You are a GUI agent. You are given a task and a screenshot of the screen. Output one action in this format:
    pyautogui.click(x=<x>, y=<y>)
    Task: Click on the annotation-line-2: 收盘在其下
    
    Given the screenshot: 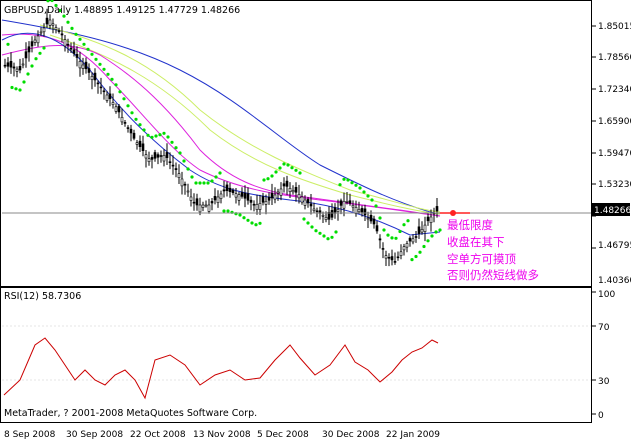 What is the action you would take?
    pyautogui.click(x=476, y=242)
    